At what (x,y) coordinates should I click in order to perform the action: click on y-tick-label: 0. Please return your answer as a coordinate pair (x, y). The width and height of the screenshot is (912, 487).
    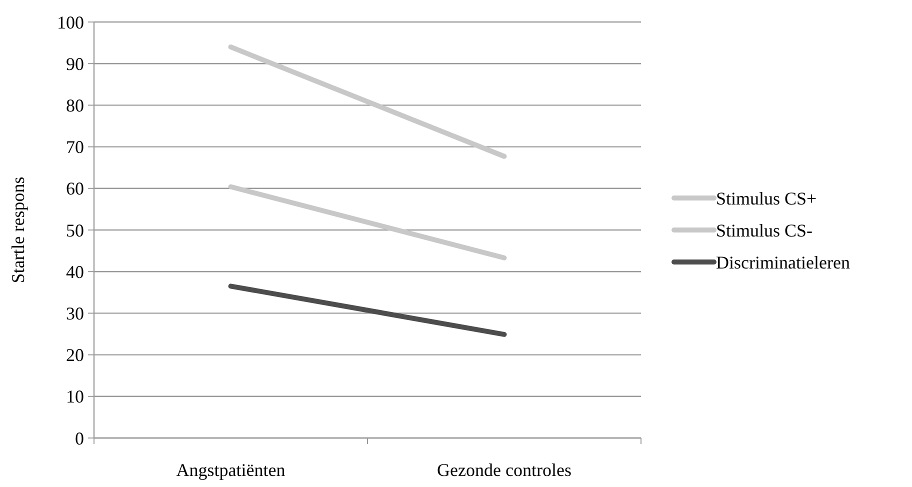
    Looking at the image, I should click on (79, 438).